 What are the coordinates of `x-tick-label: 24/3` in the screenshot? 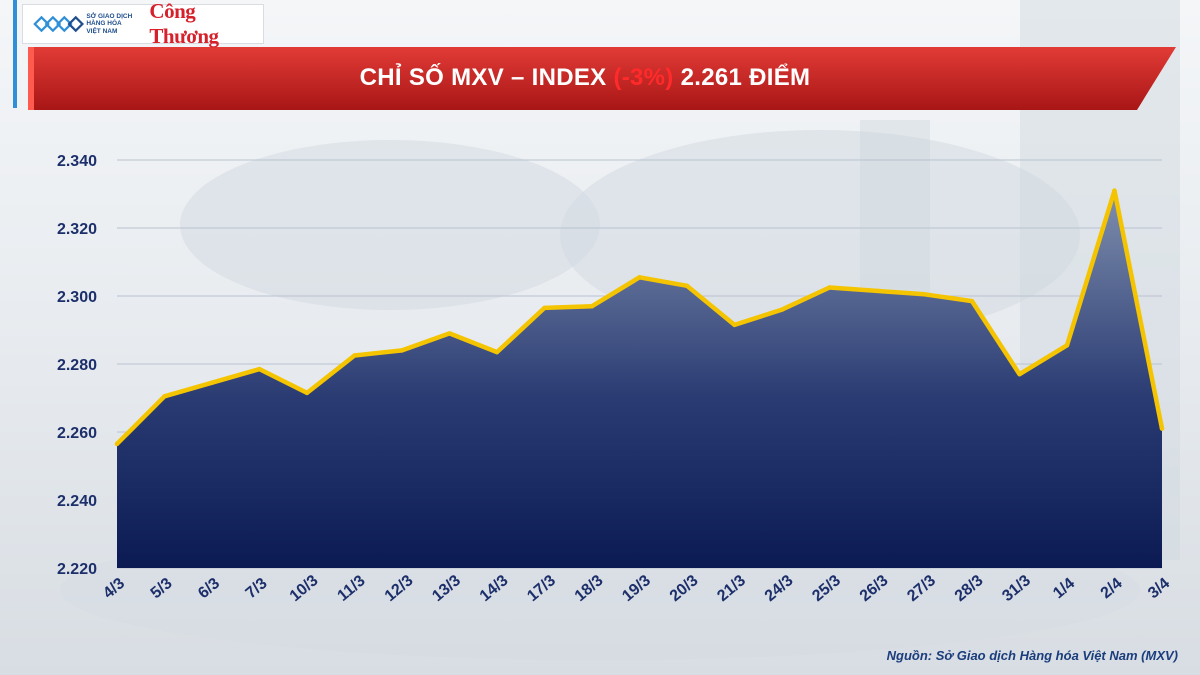 It's located at (779, 588).